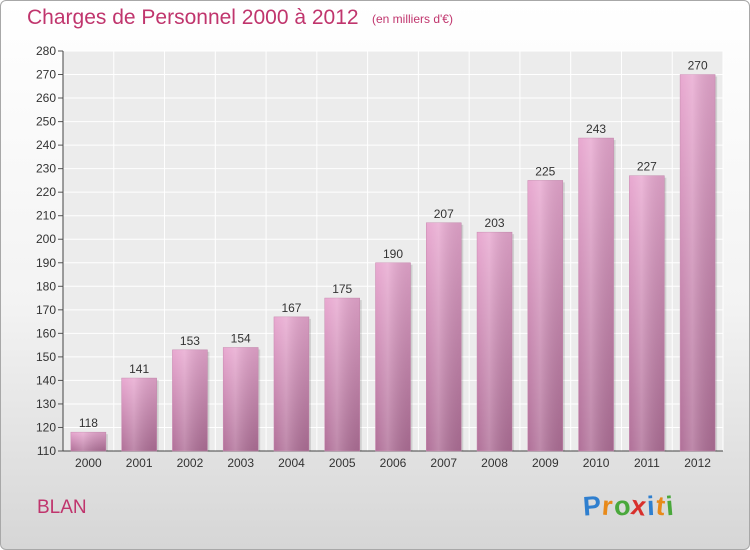 This screenshot has height=550, width=750. What do you see at coordinates (46, 122) in the screenshot?
I see `y-tick-label: 250` at bounding box center [46, 122].